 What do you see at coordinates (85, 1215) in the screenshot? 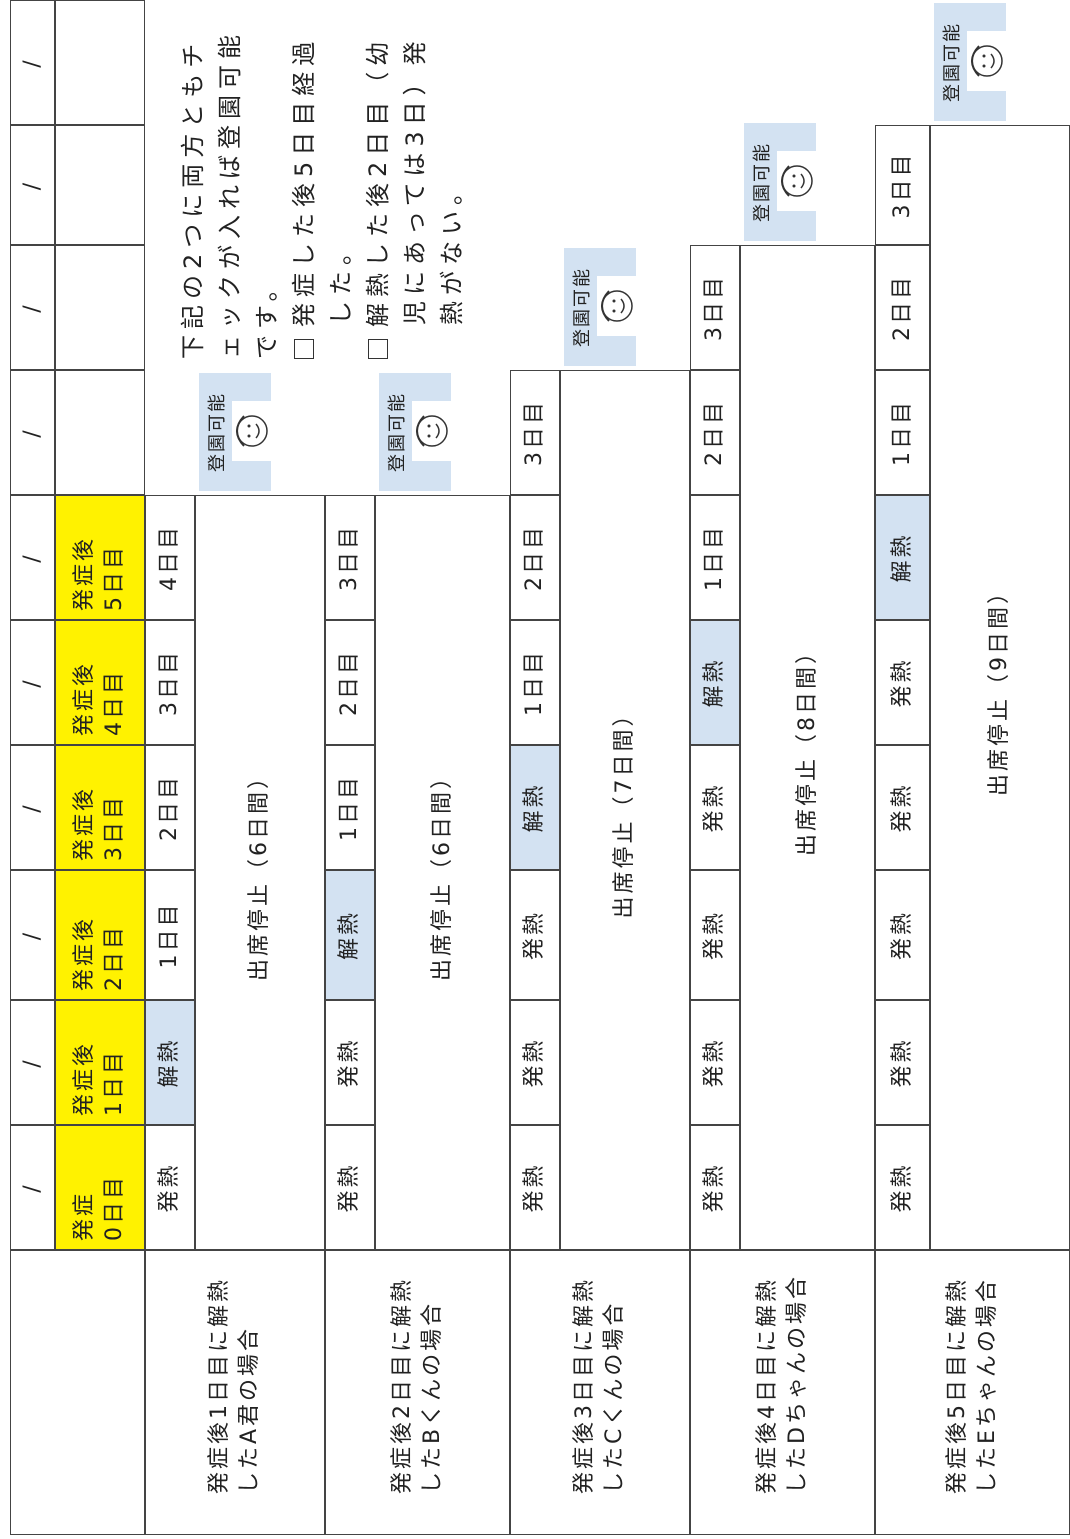
I see `day-header-text: 発症` at bounding box center [85, 1215].